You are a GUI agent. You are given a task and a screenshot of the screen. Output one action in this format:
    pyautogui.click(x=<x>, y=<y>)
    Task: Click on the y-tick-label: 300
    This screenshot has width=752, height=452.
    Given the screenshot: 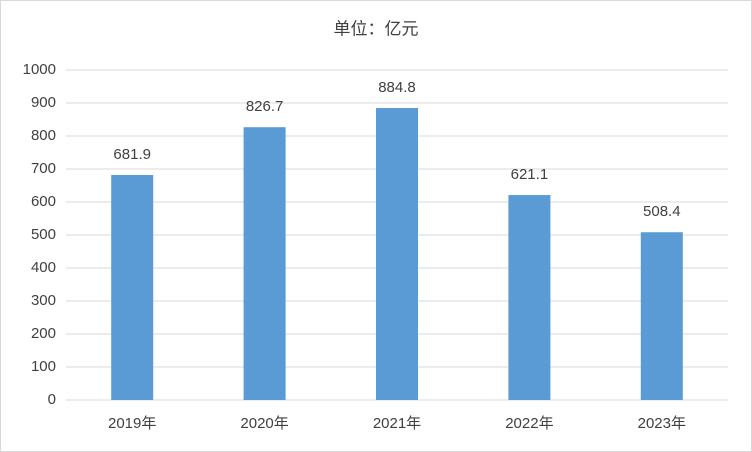 What is the action you would take?
    pyautogui.click(x=43, y=300)
    